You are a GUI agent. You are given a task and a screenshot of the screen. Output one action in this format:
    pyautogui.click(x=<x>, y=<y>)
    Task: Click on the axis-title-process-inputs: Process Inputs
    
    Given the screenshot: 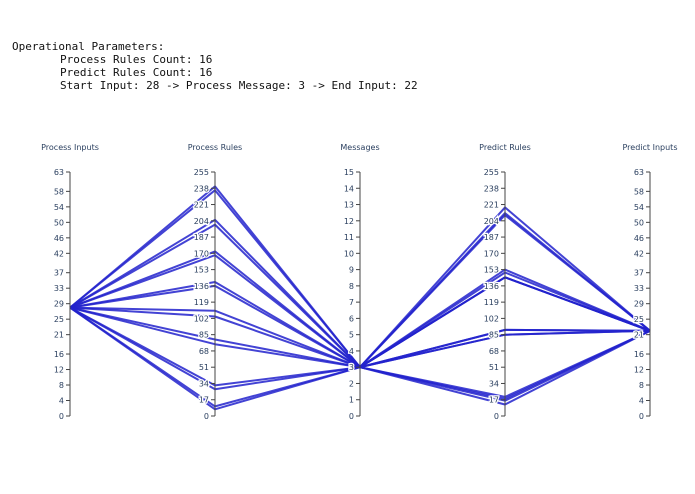 What is the action you would take?
    pyautogui.click(x=70, y=147)
    